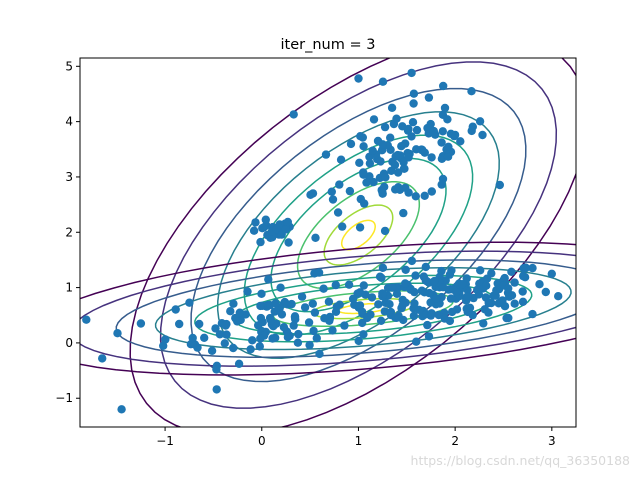 Image resolution: width=640 pixels, height=480 pixels. Describe the element at coordinates (69, 343) in the screenshot. I see `y-tick-label: 0` at that location.